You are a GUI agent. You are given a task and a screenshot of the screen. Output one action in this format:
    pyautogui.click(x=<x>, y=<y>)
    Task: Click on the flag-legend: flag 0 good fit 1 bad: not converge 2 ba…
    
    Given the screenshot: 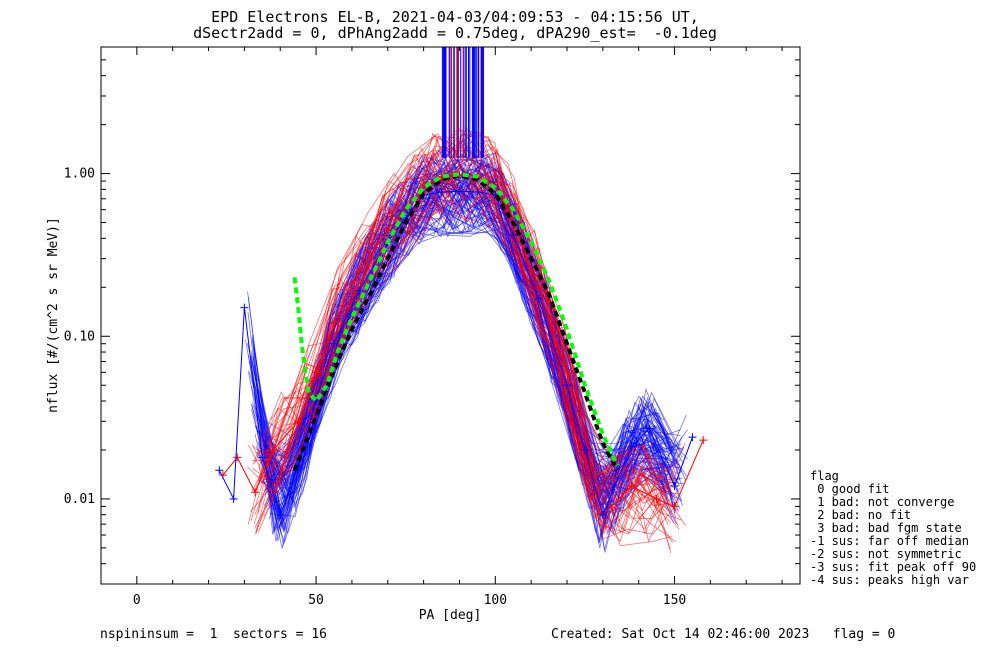 What is the action you would take?
    pyautogui.click(x=893, y=528)
    